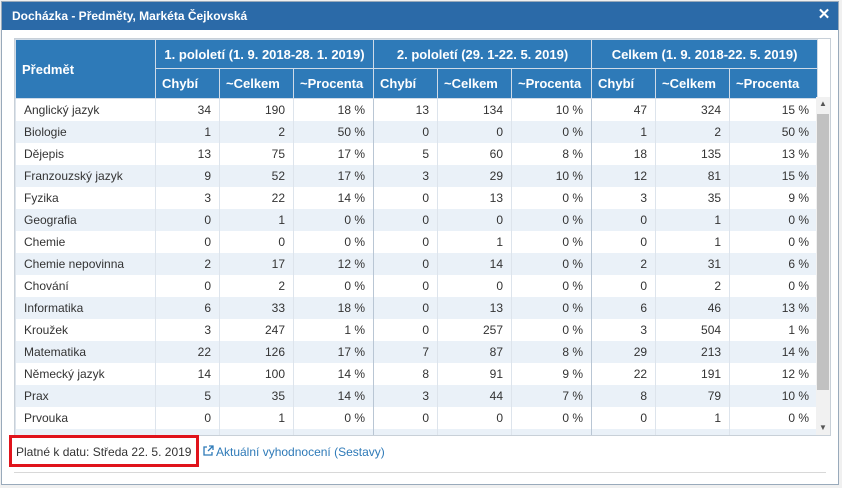 This screenshot has width=842, height=488. What do you see at coordinates (256, 83) in the screenshot?
I see `subheader-1: ~Celkem` at bounding box center [256, 83].